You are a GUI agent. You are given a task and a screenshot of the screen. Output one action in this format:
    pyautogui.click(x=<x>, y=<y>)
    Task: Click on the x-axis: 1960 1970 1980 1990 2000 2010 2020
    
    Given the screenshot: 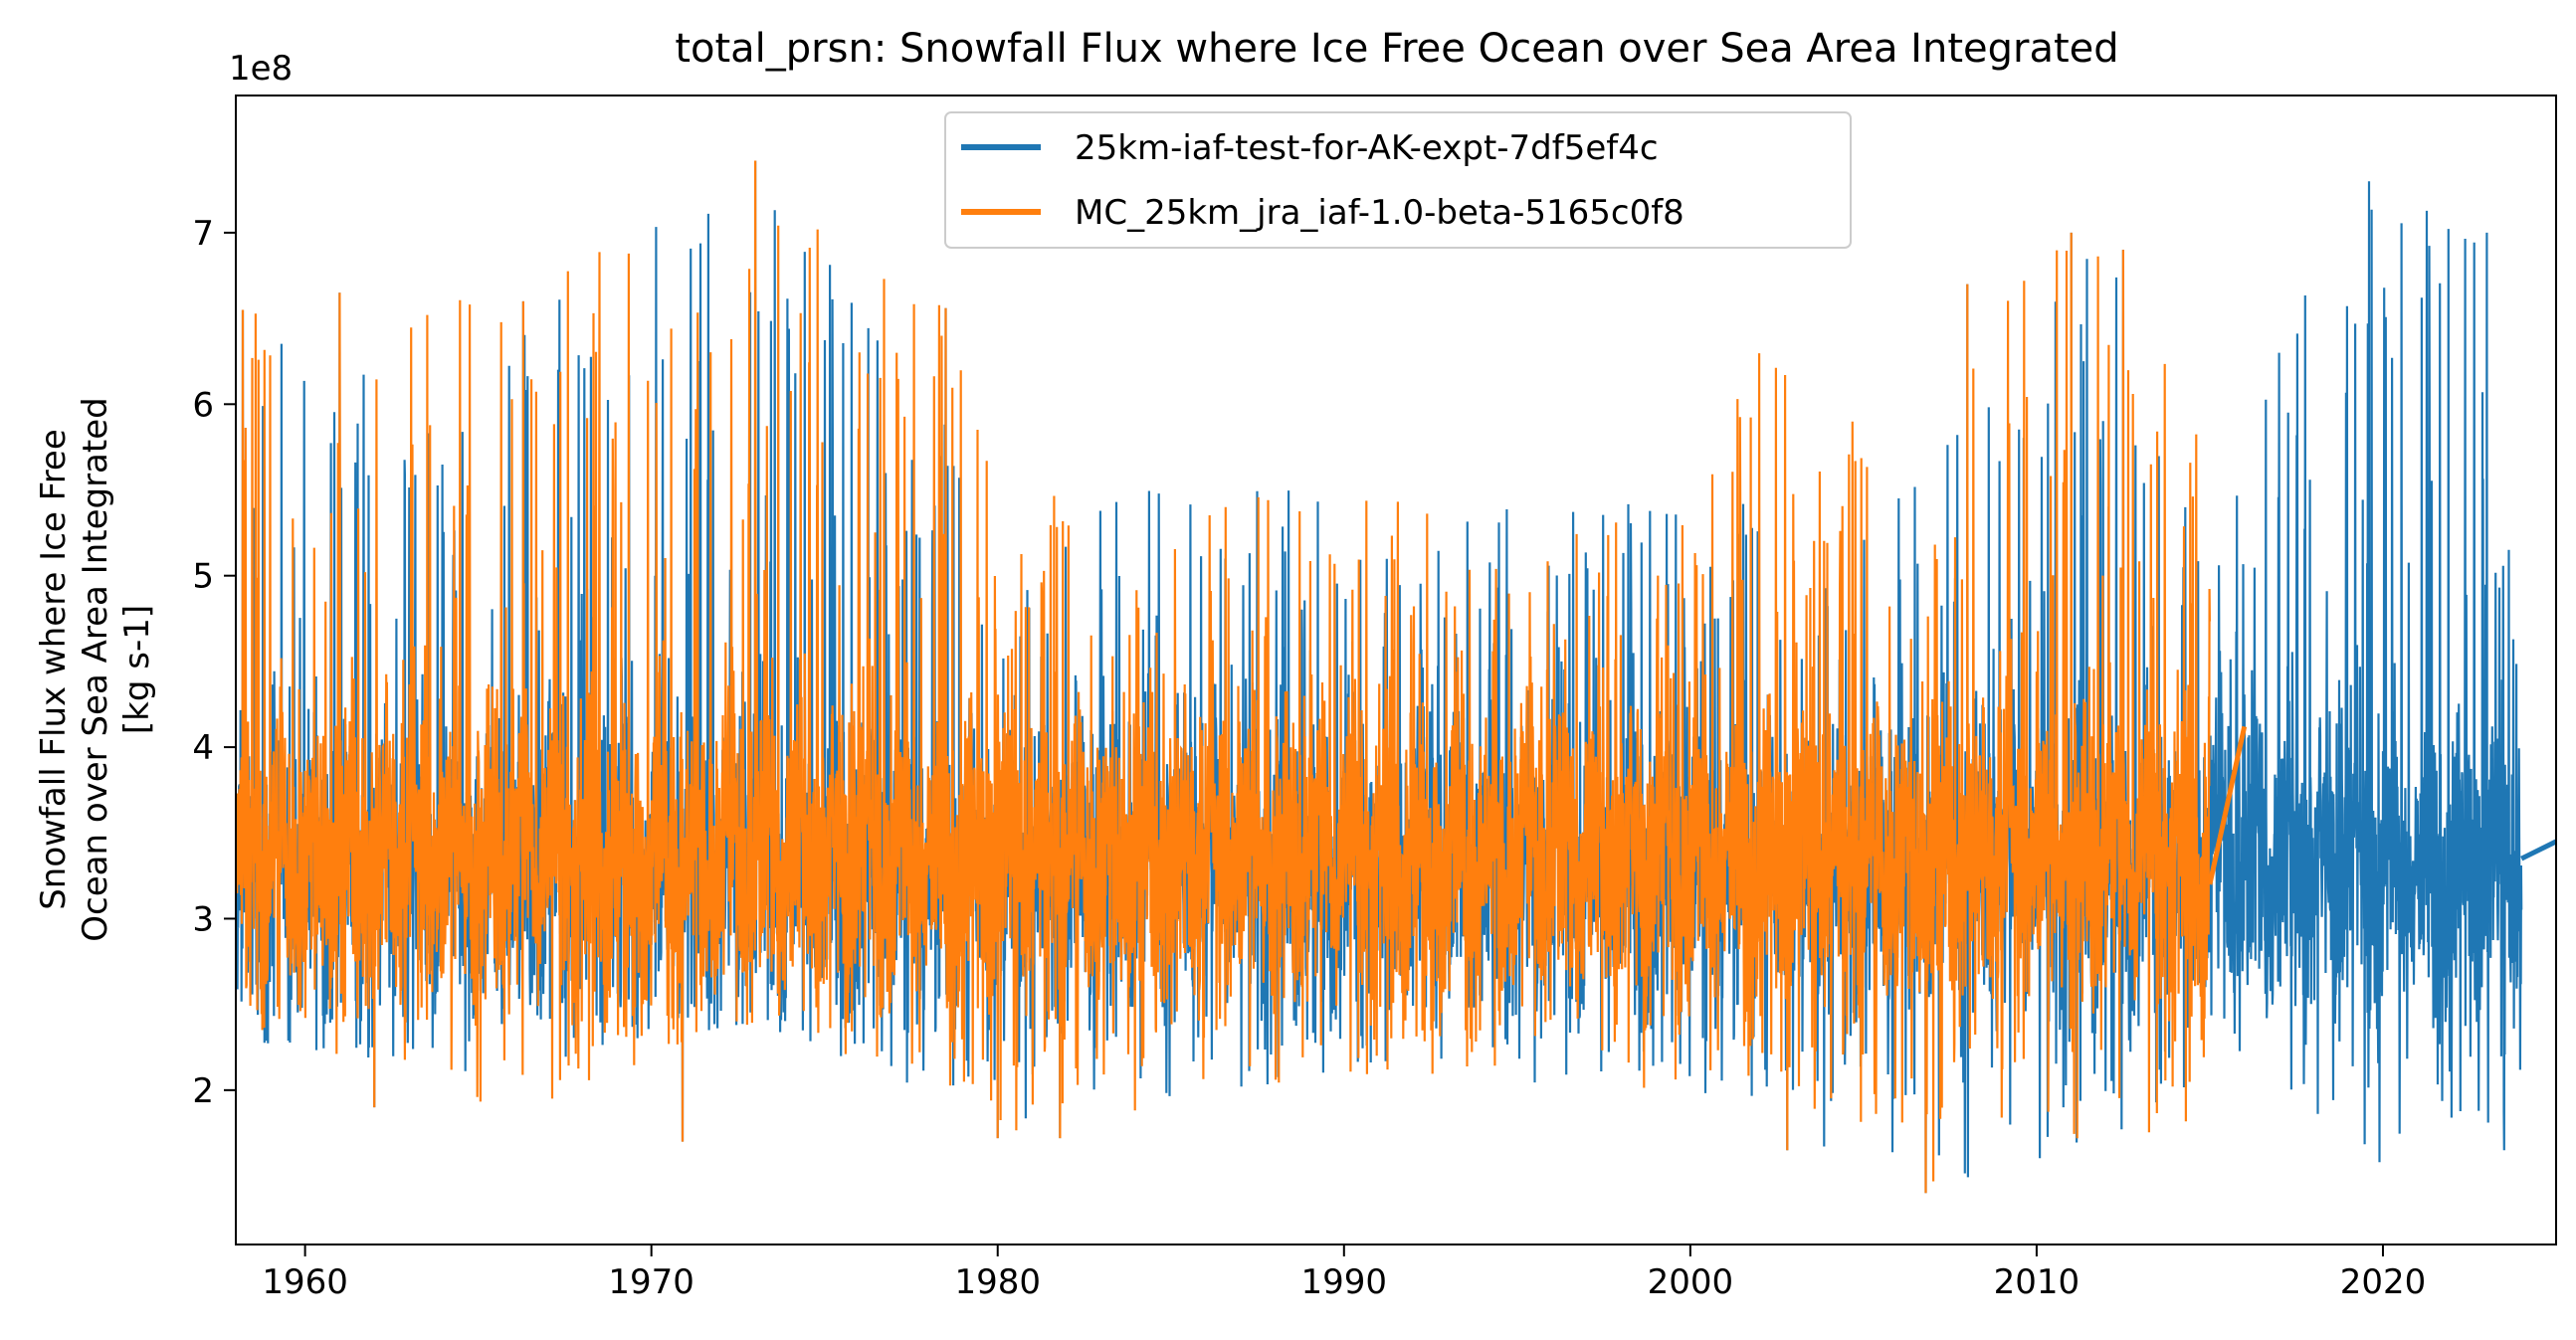 What is the action you would take?
    pyautogui.click(x=1344, y=1273)
    